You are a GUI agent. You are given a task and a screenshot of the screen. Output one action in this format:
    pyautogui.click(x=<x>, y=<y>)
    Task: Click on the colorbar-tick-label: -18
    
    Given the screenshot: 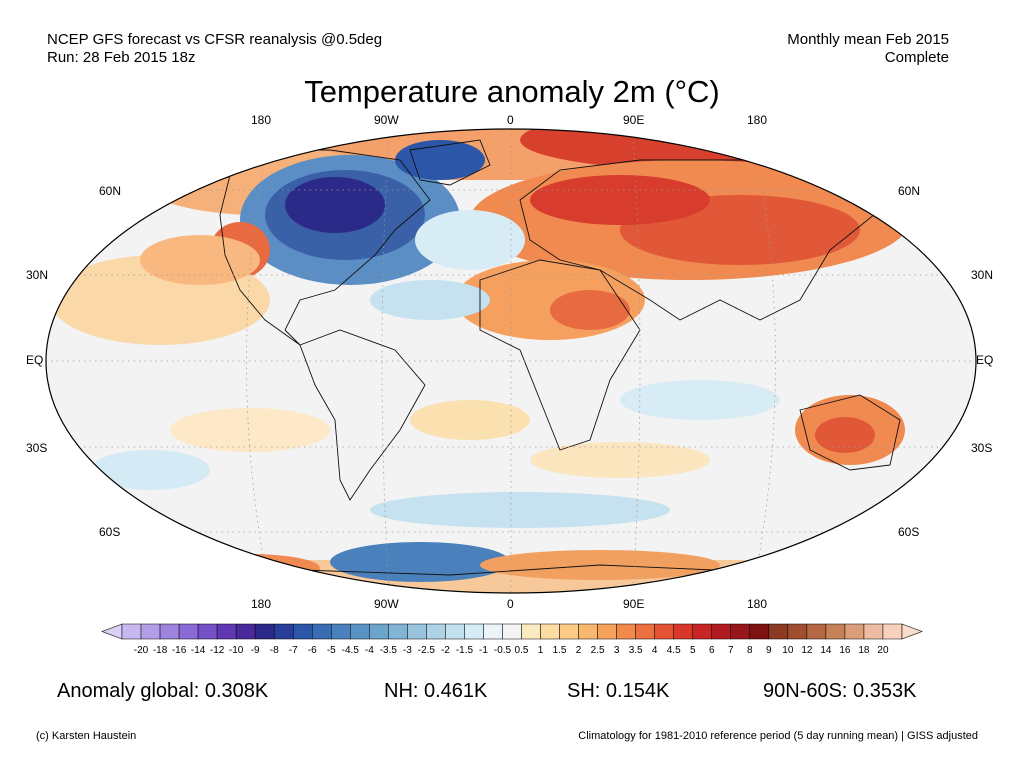 What is the action you would take?
    pyautogui.click(x=160, y=650)
    